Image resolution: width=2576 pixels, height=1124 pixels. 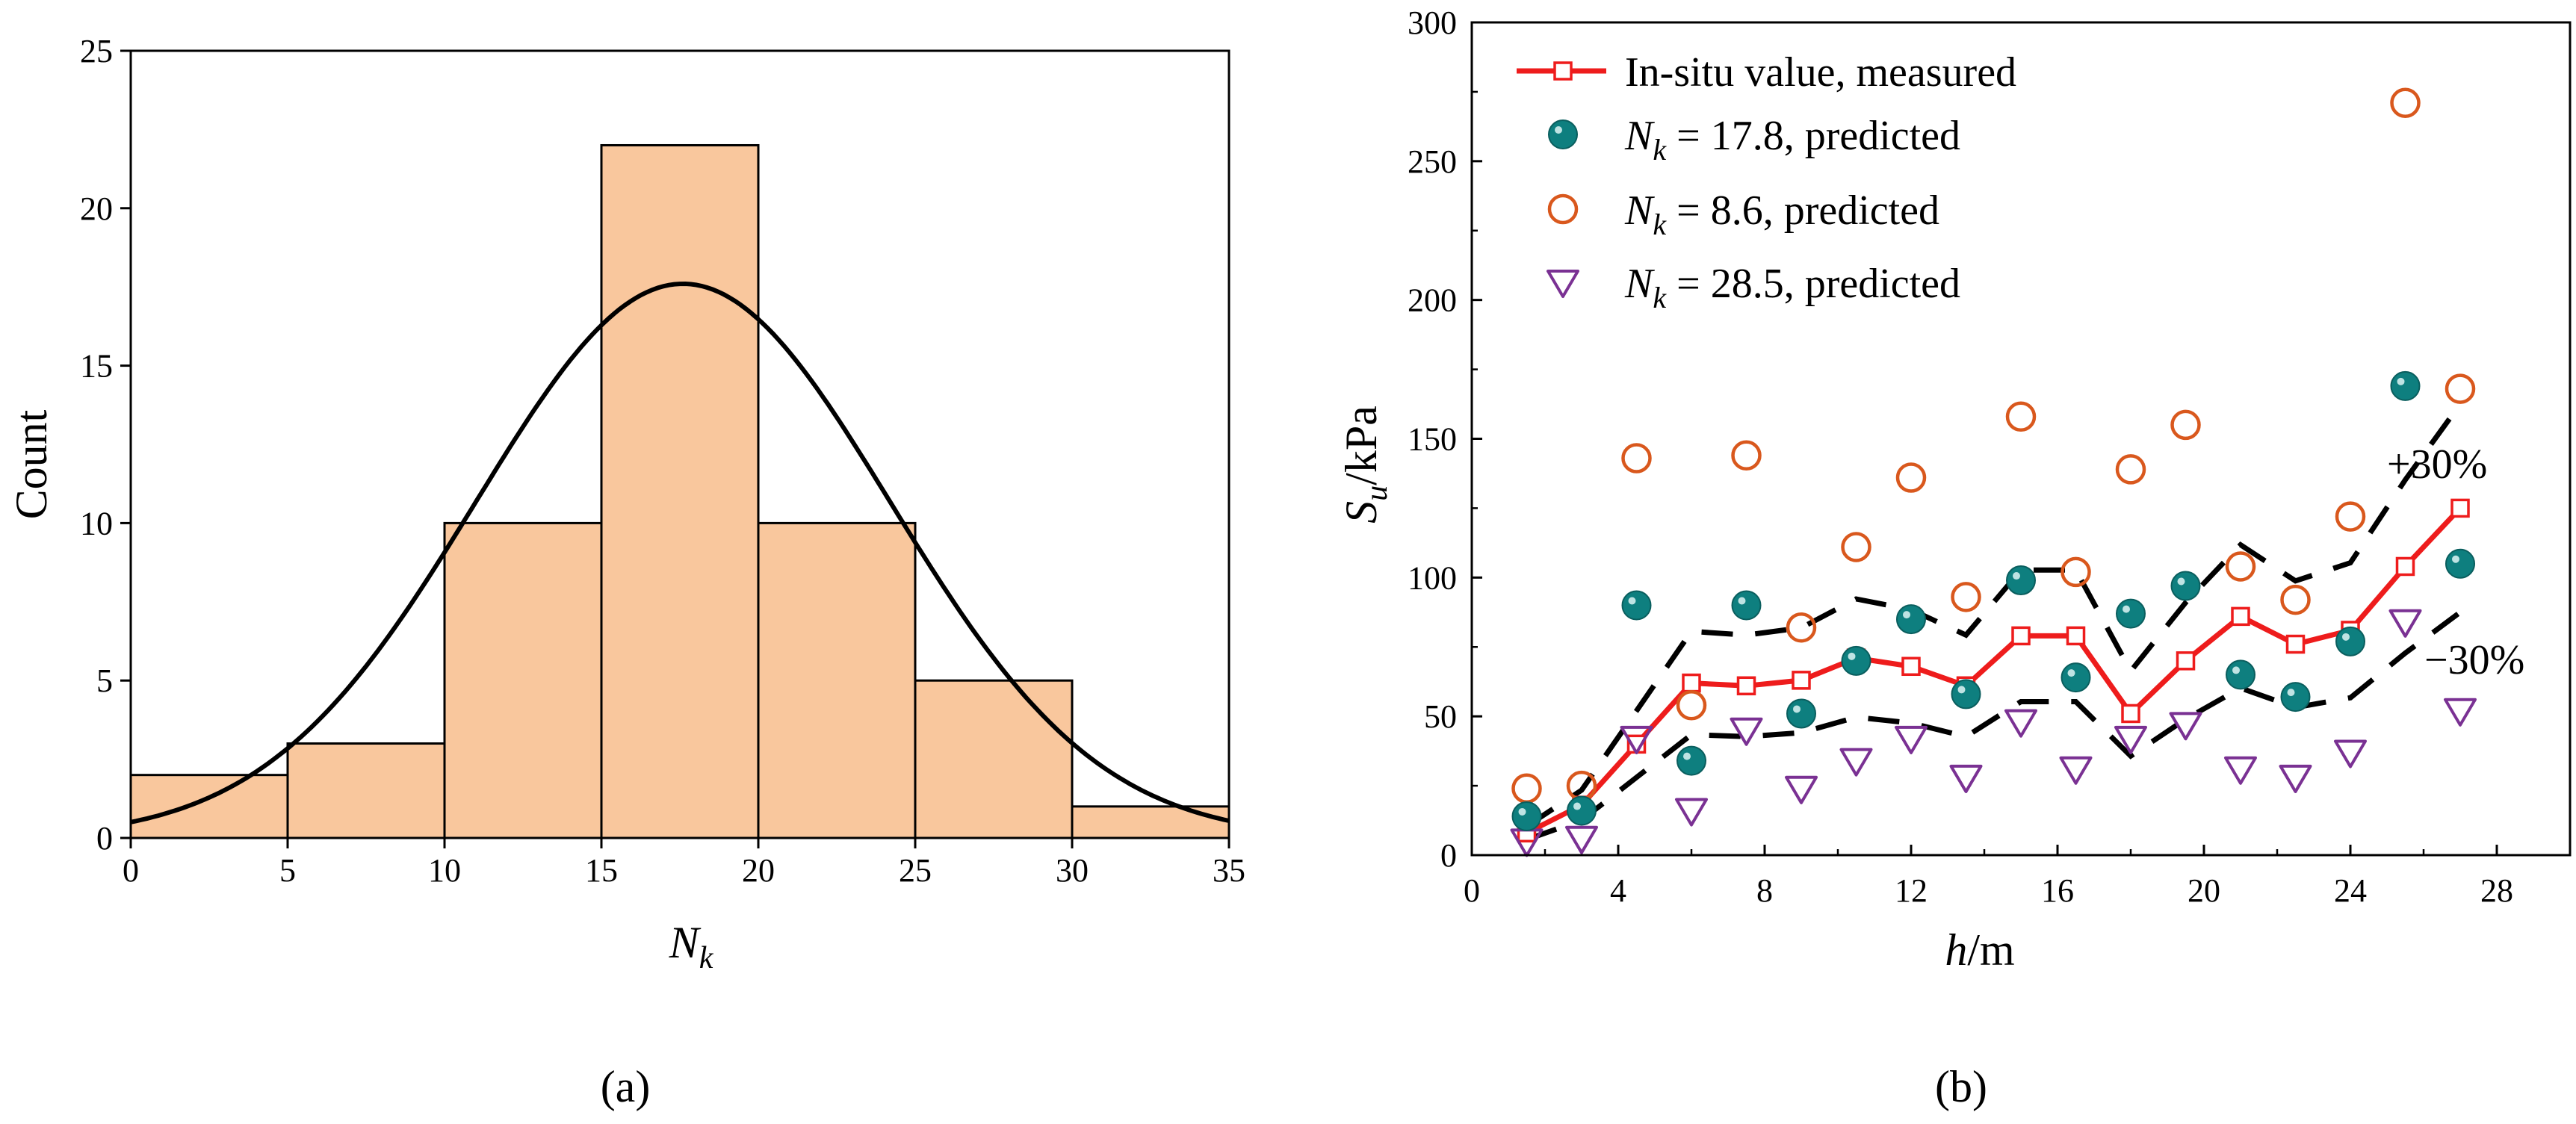 I want to click on legend-entry: In-situ value, measured, so click(x=1766, y=72).